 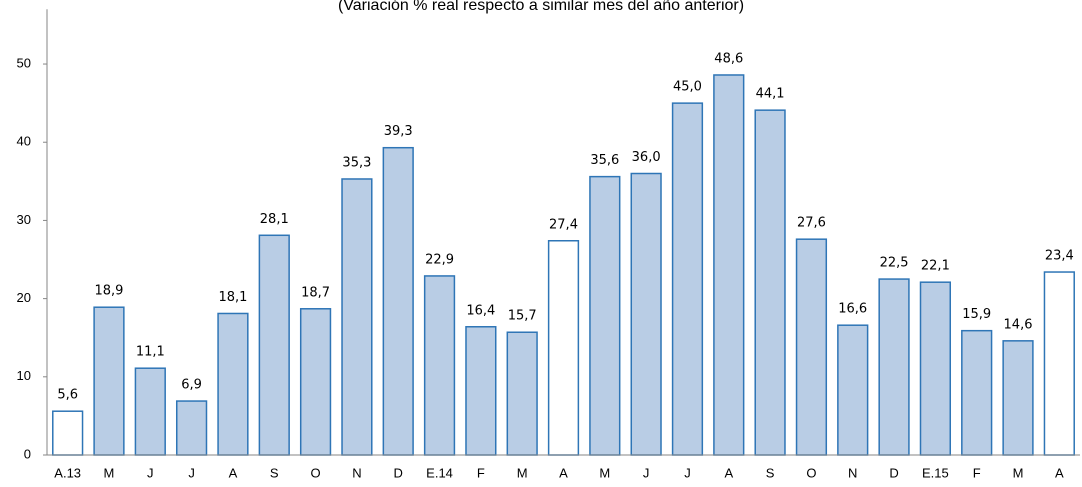 I want to click on value-label: 5,6, so click(x=67, y=395).